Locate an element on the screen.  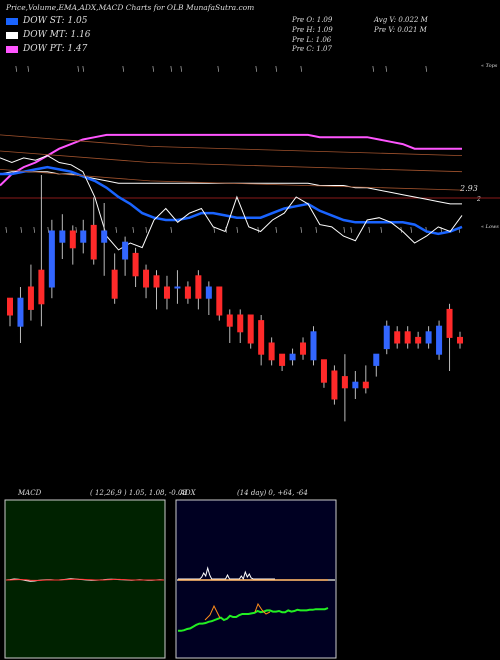
macd-line-signal is located at coordinates (85, 579).